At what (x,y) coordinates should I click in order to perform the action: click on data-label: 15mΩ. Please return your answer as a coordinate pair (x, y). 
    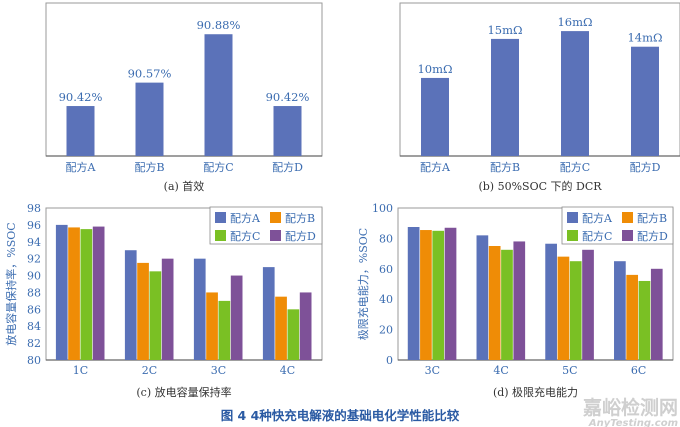
    Looking at the image, I should click on (504, 30).